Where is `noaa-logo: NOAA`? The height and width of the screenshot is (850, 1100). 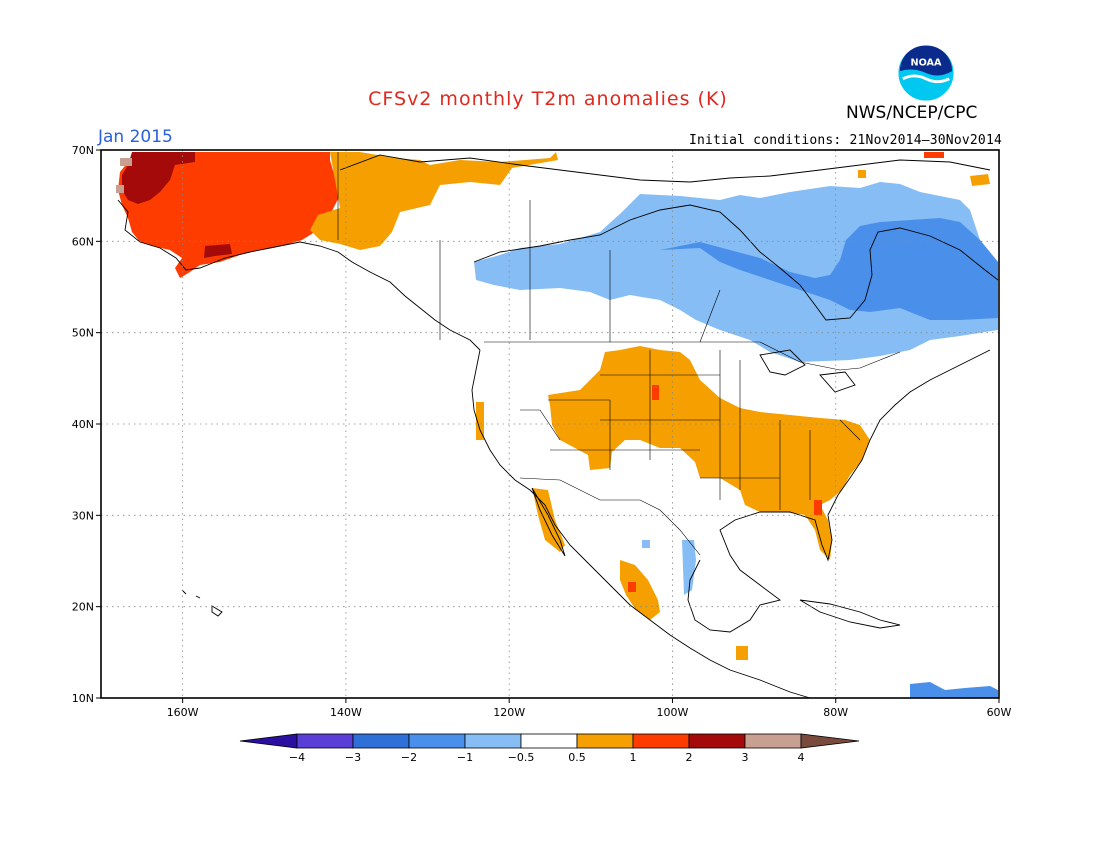
noaa-logo: NOAA is located at coordinates (926, 73).